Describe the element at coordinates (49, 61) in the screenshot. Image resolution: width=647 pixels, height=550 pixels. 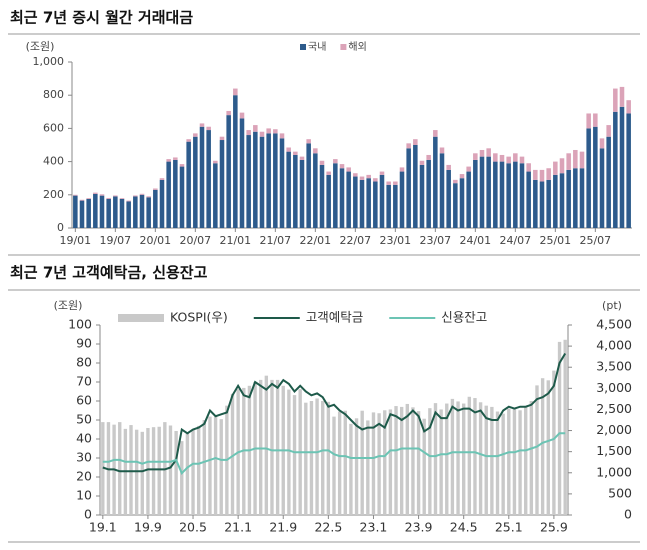
I see `y-tick-label: 1,000` at that location.